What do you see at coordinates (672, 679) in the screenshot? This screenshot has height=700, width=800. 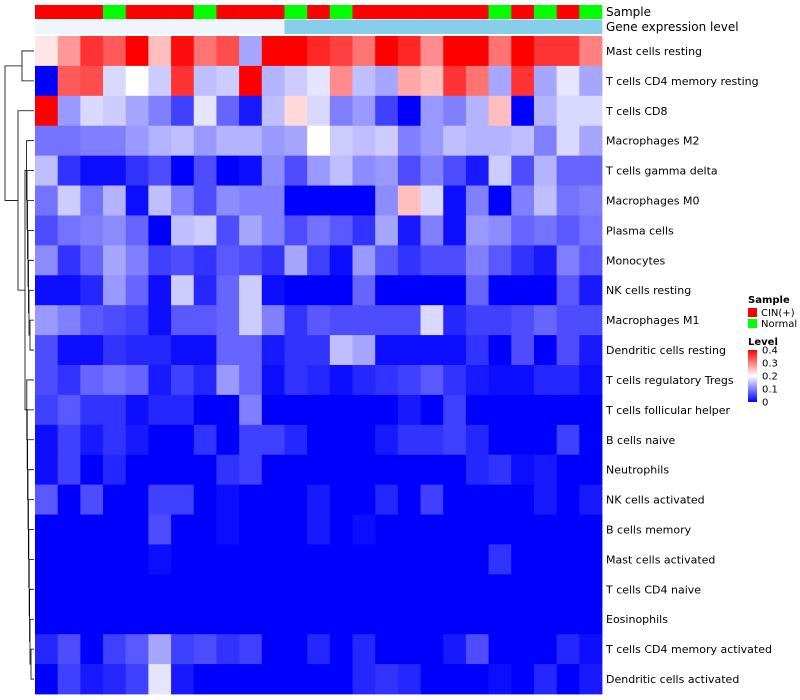 I see `row-label: Dendritic cells activated` at bounding box center [672, 679].